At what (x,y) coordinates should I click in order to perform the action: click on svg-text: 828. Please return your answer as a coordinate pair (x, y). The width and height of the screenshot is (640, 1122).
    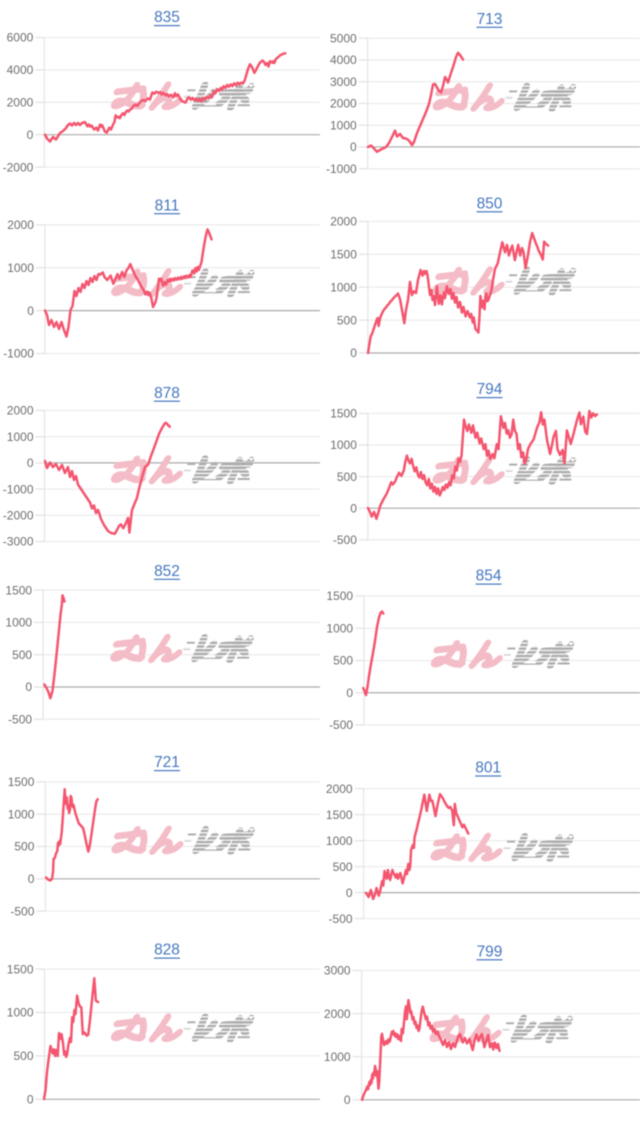
    Looking at the image, I should click on (167, 950).